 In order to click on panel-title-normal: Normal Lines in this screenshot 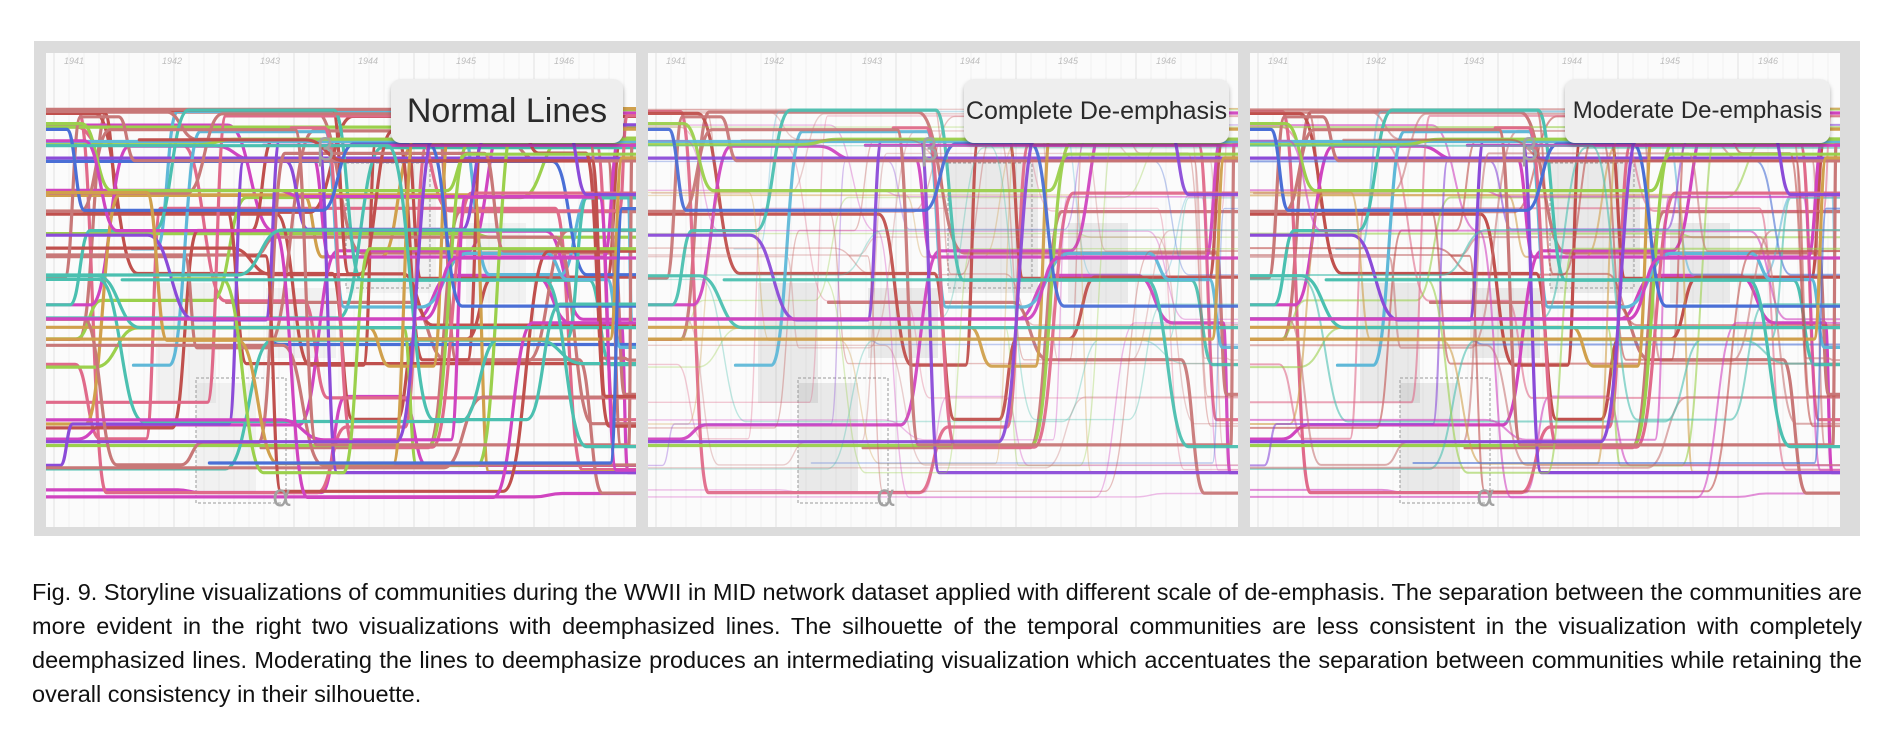, I will do `click(507, 111)`.